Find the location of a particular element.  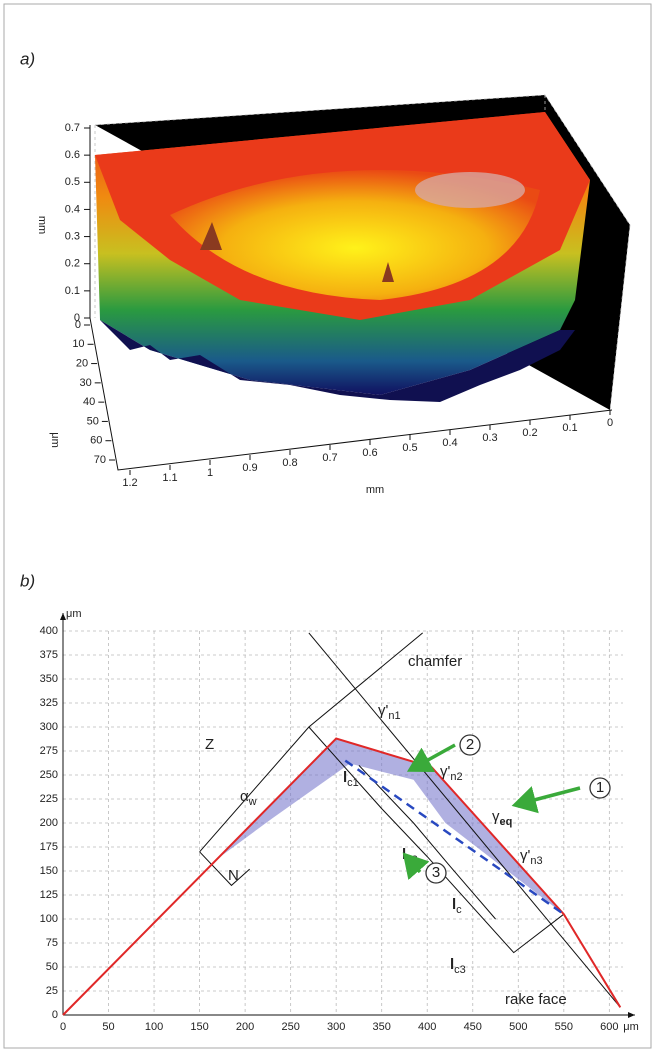

x-tick-label: 400 is located at coordinates (427, 1027).